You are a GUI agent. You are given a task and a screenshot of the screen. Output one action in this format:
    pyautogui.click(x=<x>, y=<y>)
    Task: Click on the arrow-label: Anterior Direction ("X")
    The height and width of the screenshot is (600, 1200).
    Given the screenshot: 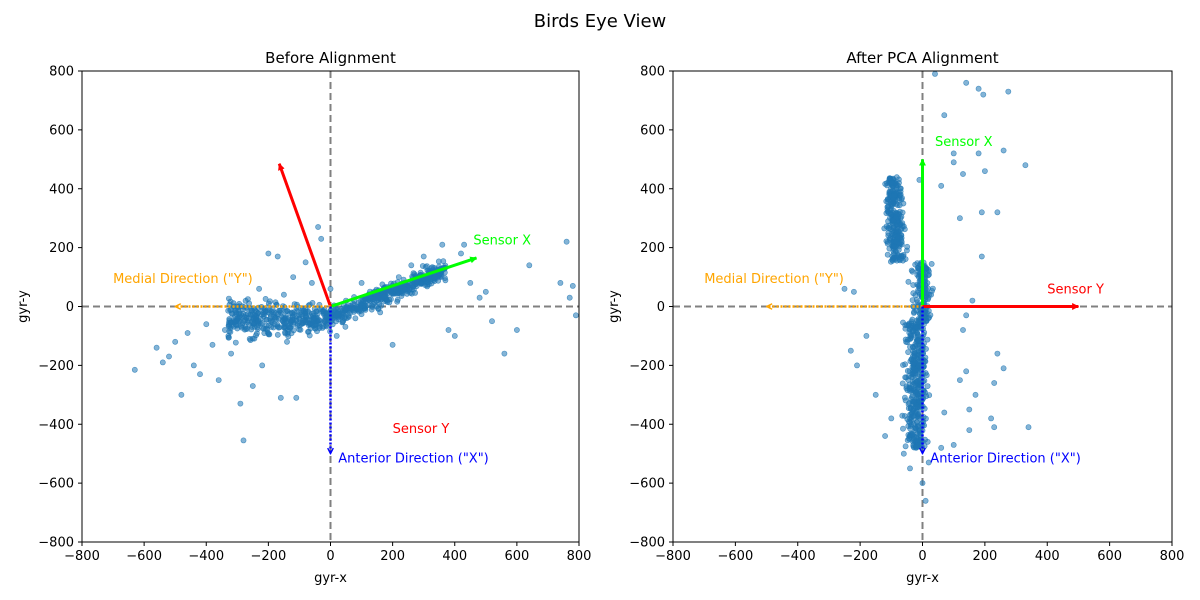 What is the action you would take?
    pyautogui.click(x=1005, y=459)
    